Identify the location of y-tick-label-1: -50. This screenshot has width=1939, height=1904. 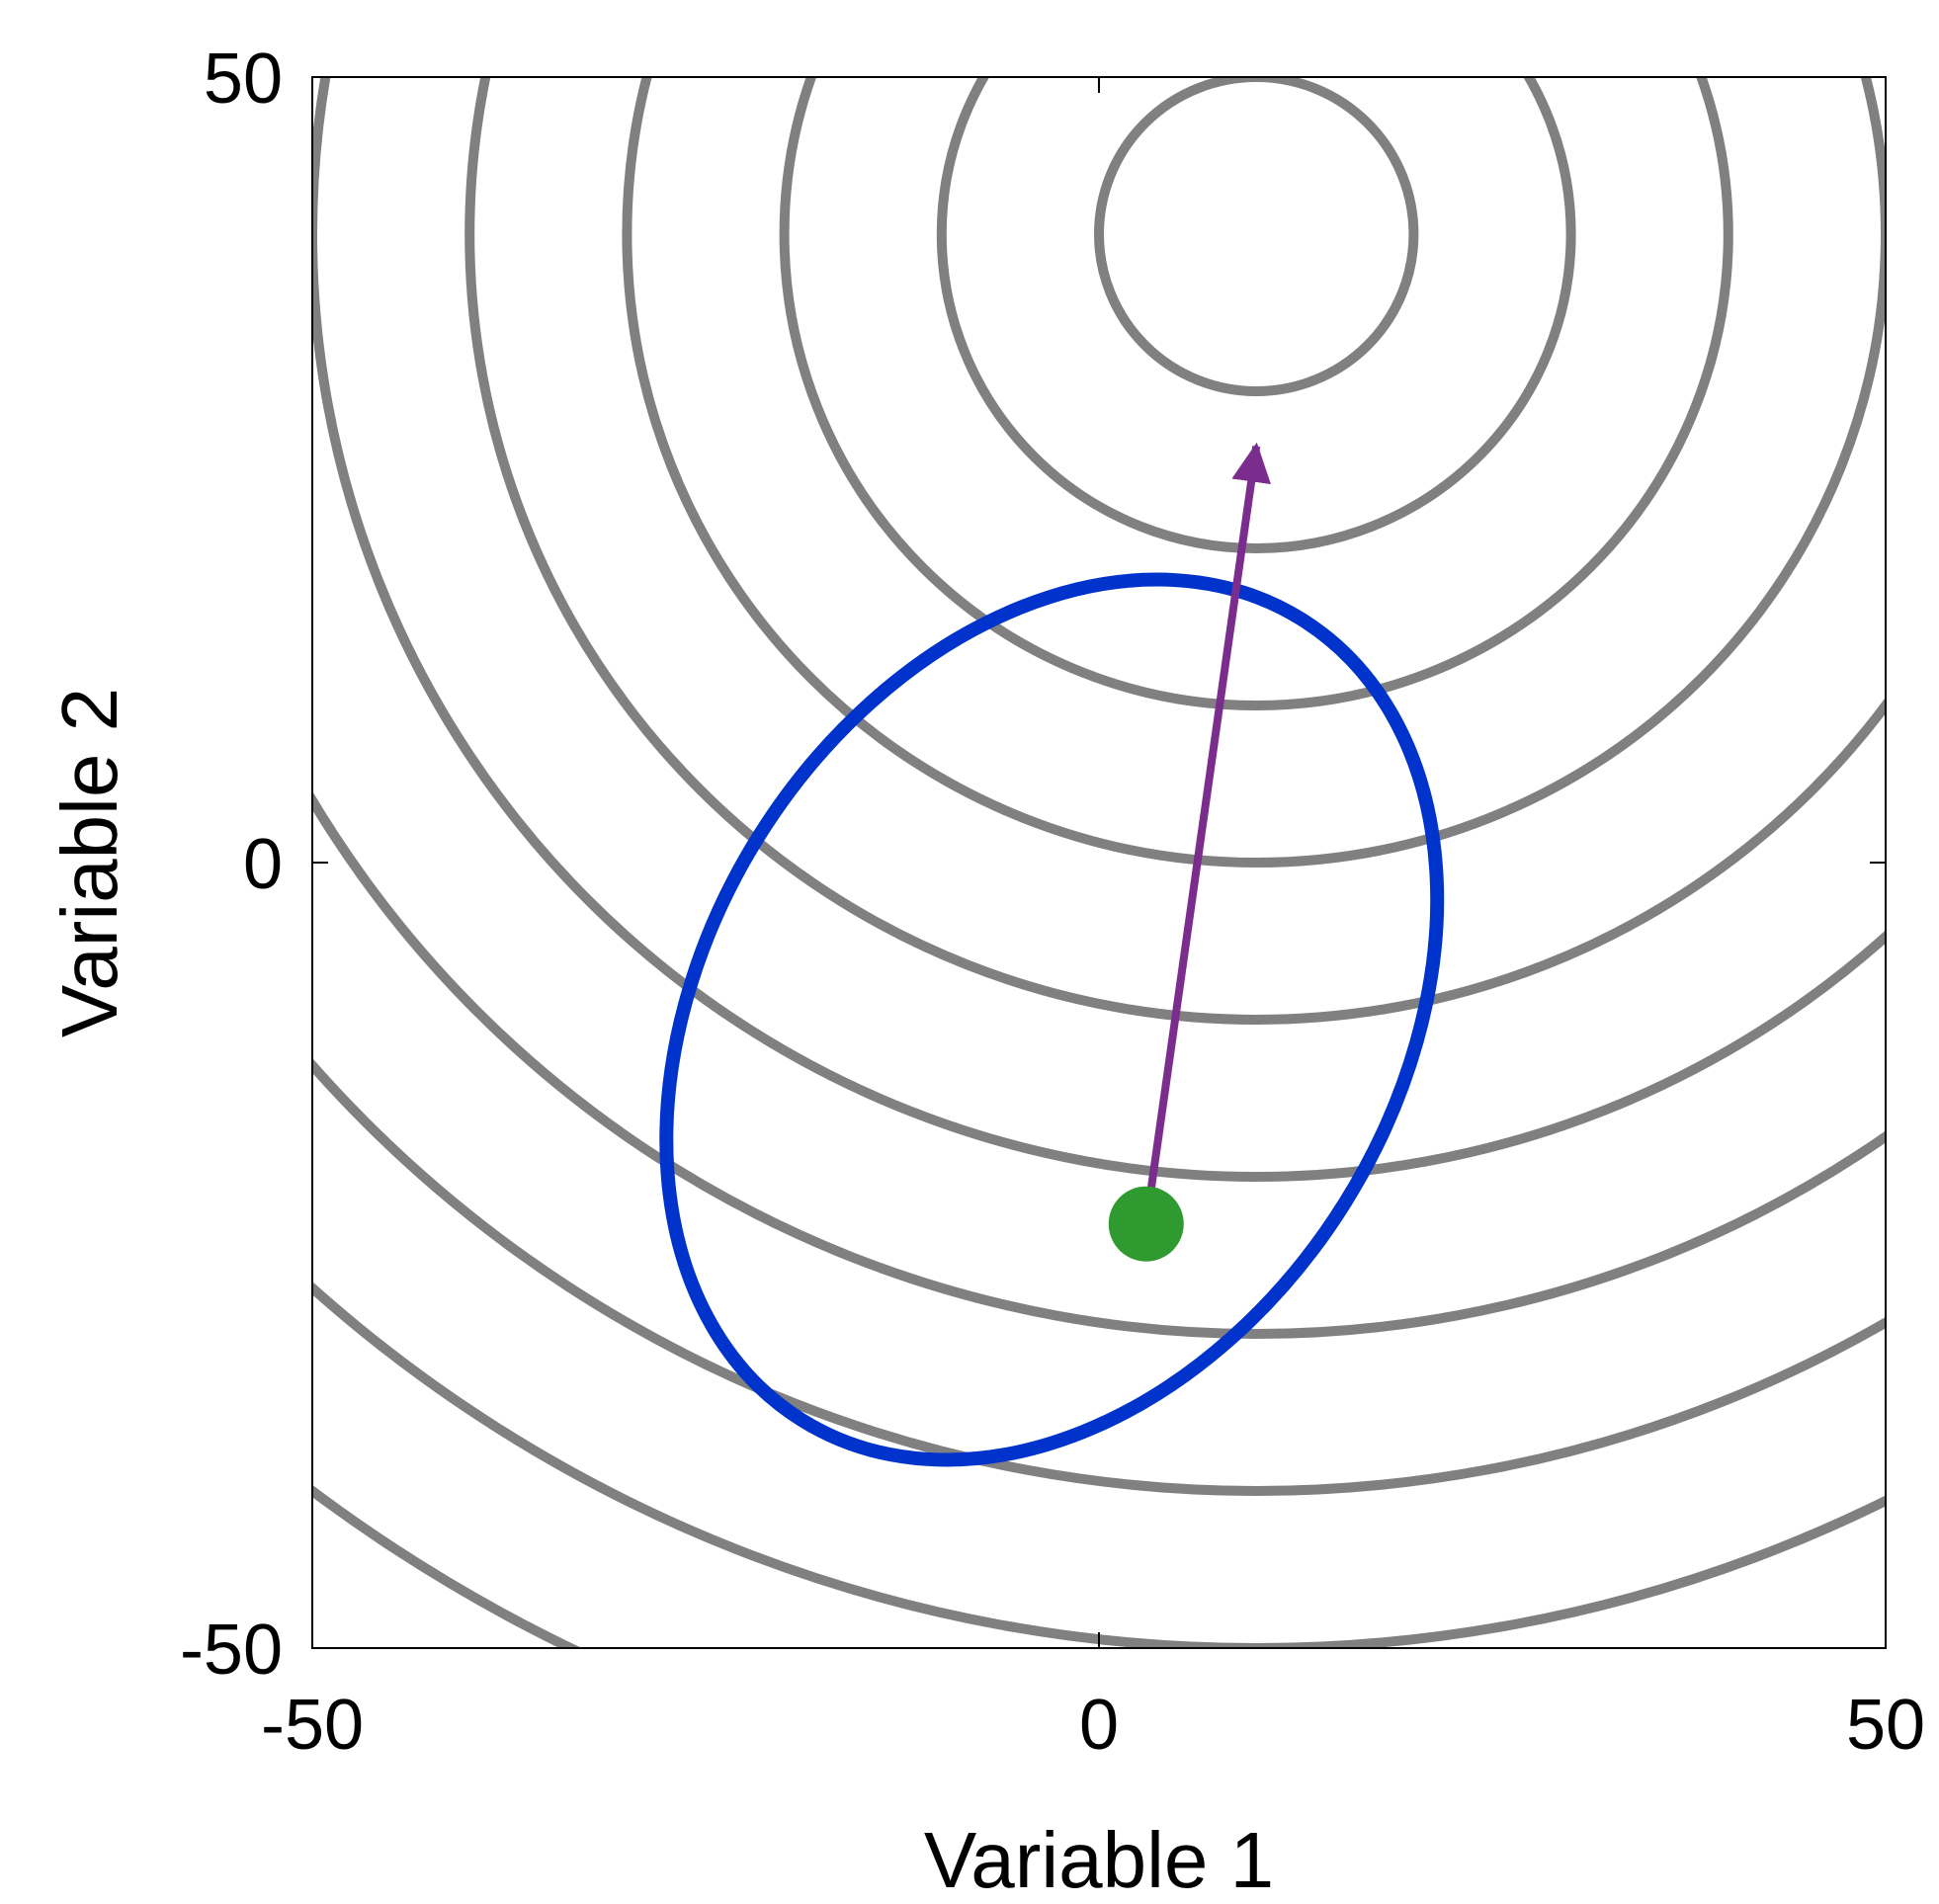
(231, 1651).